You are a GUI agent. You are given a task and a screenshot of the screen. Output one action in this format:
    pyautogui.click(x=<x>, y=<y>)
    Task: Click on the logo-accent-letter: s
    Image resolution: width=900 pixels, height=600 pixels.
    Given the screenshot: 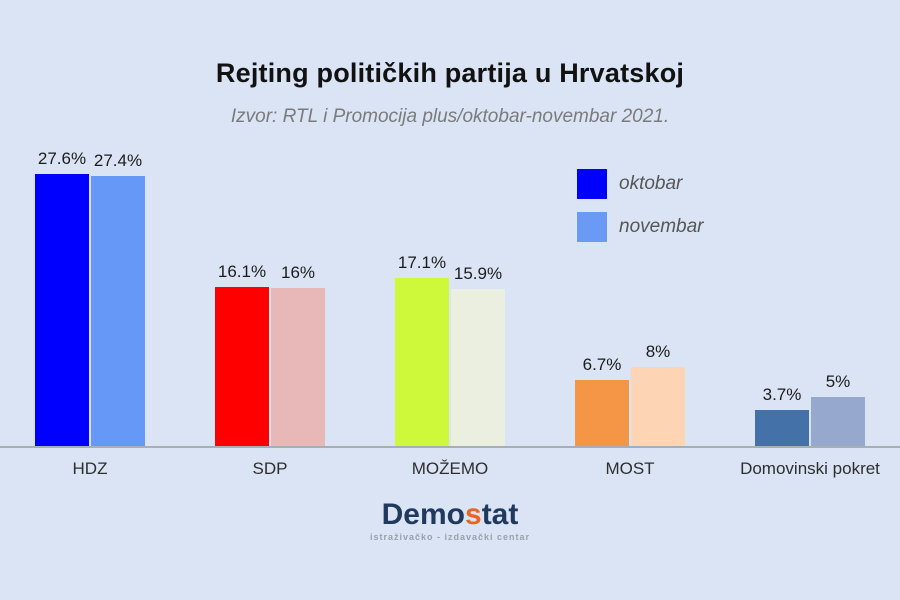 What is the action you would take?
    pyautogui.click(x=473, y=514)
    